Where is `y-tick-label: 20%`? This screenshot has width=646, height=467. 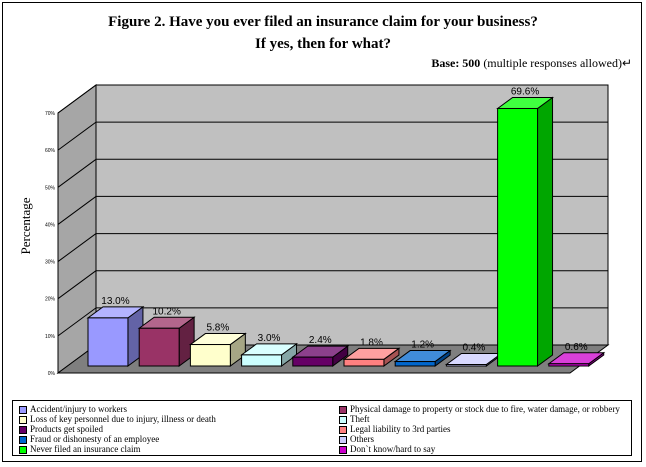
y-tick-label: 20% is located at coordinates (50, 300).